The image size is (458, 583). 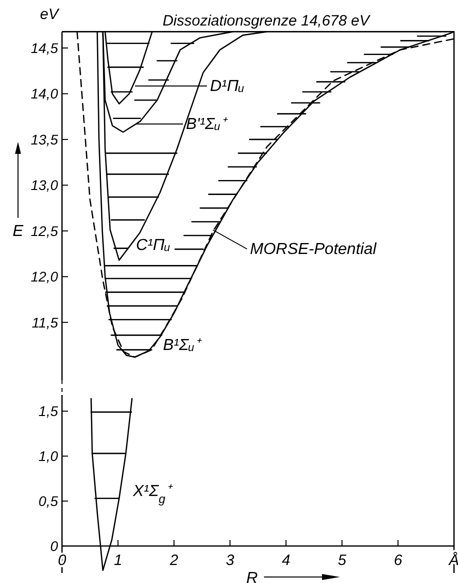 What do you see at coordinates (153, 494) in the screenshot?
I see `annotation: X¹Σ$_{g}$⁺` at bounding box center [153, 494].